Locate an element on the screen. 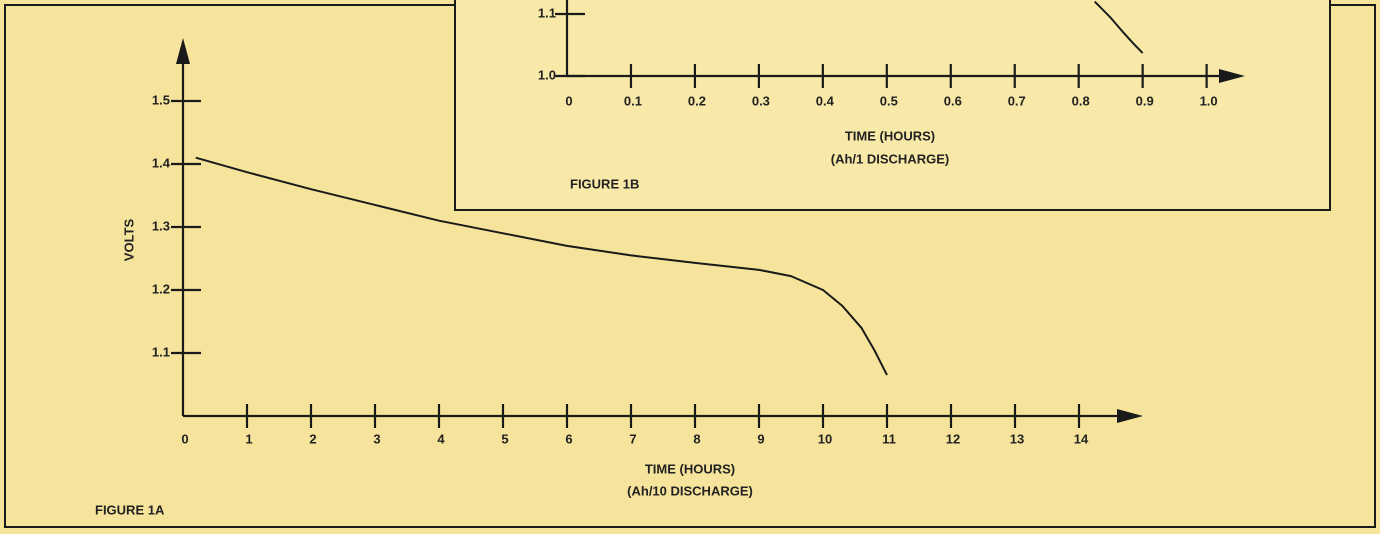 Image resolution: width=1380 pixels, height=534 pixels. x-tick-label: 5 is located at coordinates (504, 438).